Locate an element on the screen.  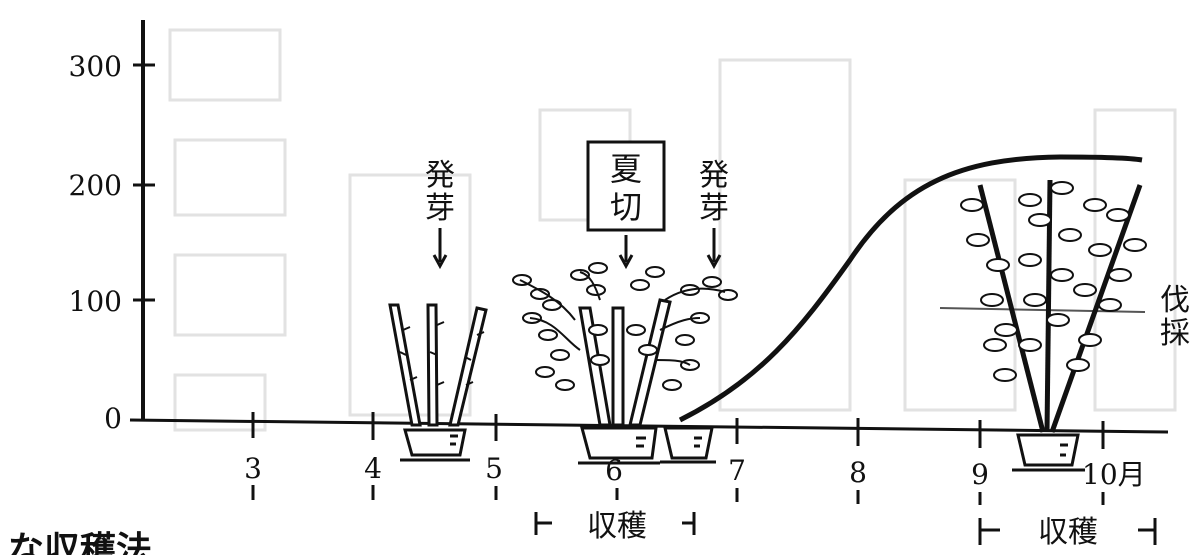
summer-cut-label-b: 切 is located at coordinates (626, 207).